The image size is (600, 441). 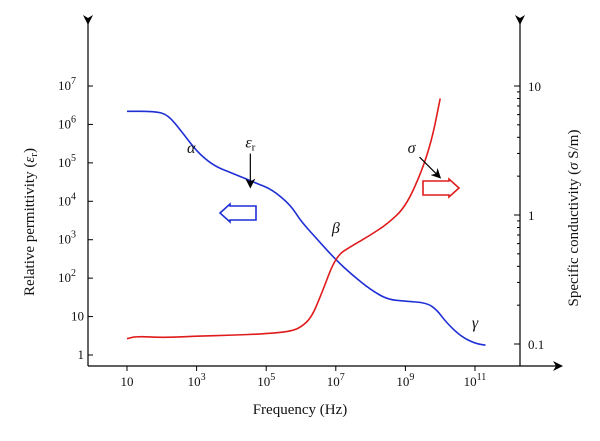 What do you see at coordinates (77, 316) in the screenshot?
I see `left-y-tick-label: 10` at bounding box center [77, 316].